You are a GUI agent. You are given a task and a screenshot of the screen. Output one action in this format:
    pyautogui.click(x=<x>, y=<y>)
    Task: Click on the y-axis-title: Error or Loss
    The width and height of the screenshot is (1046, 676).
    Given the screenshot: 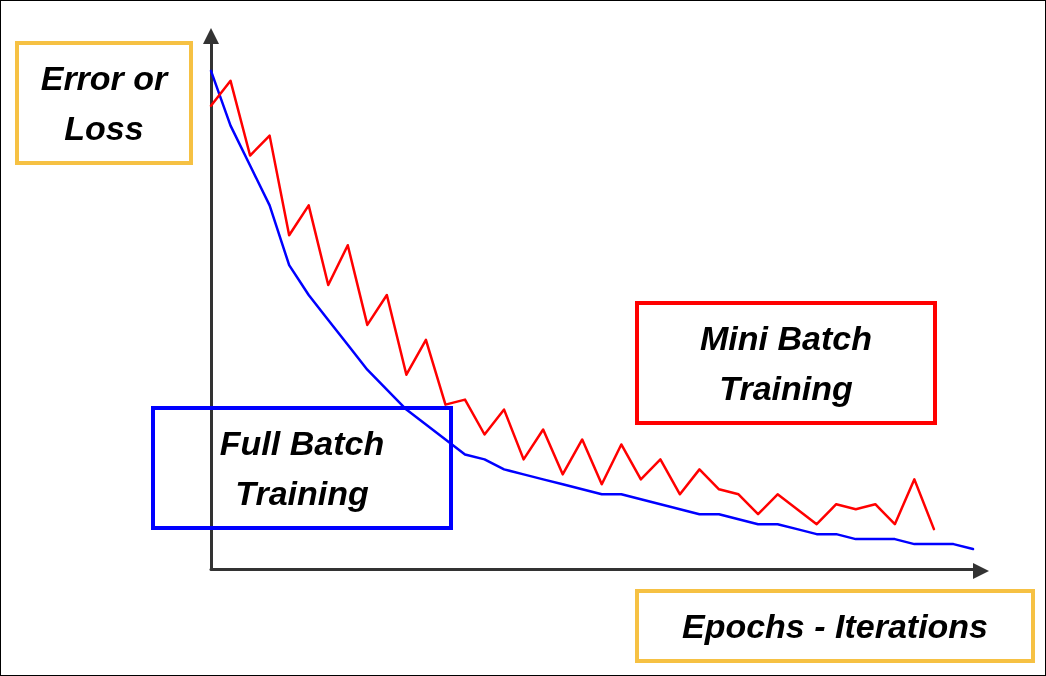 What is the action you would take?
    pyautogui.click(x=104, y=103)
    